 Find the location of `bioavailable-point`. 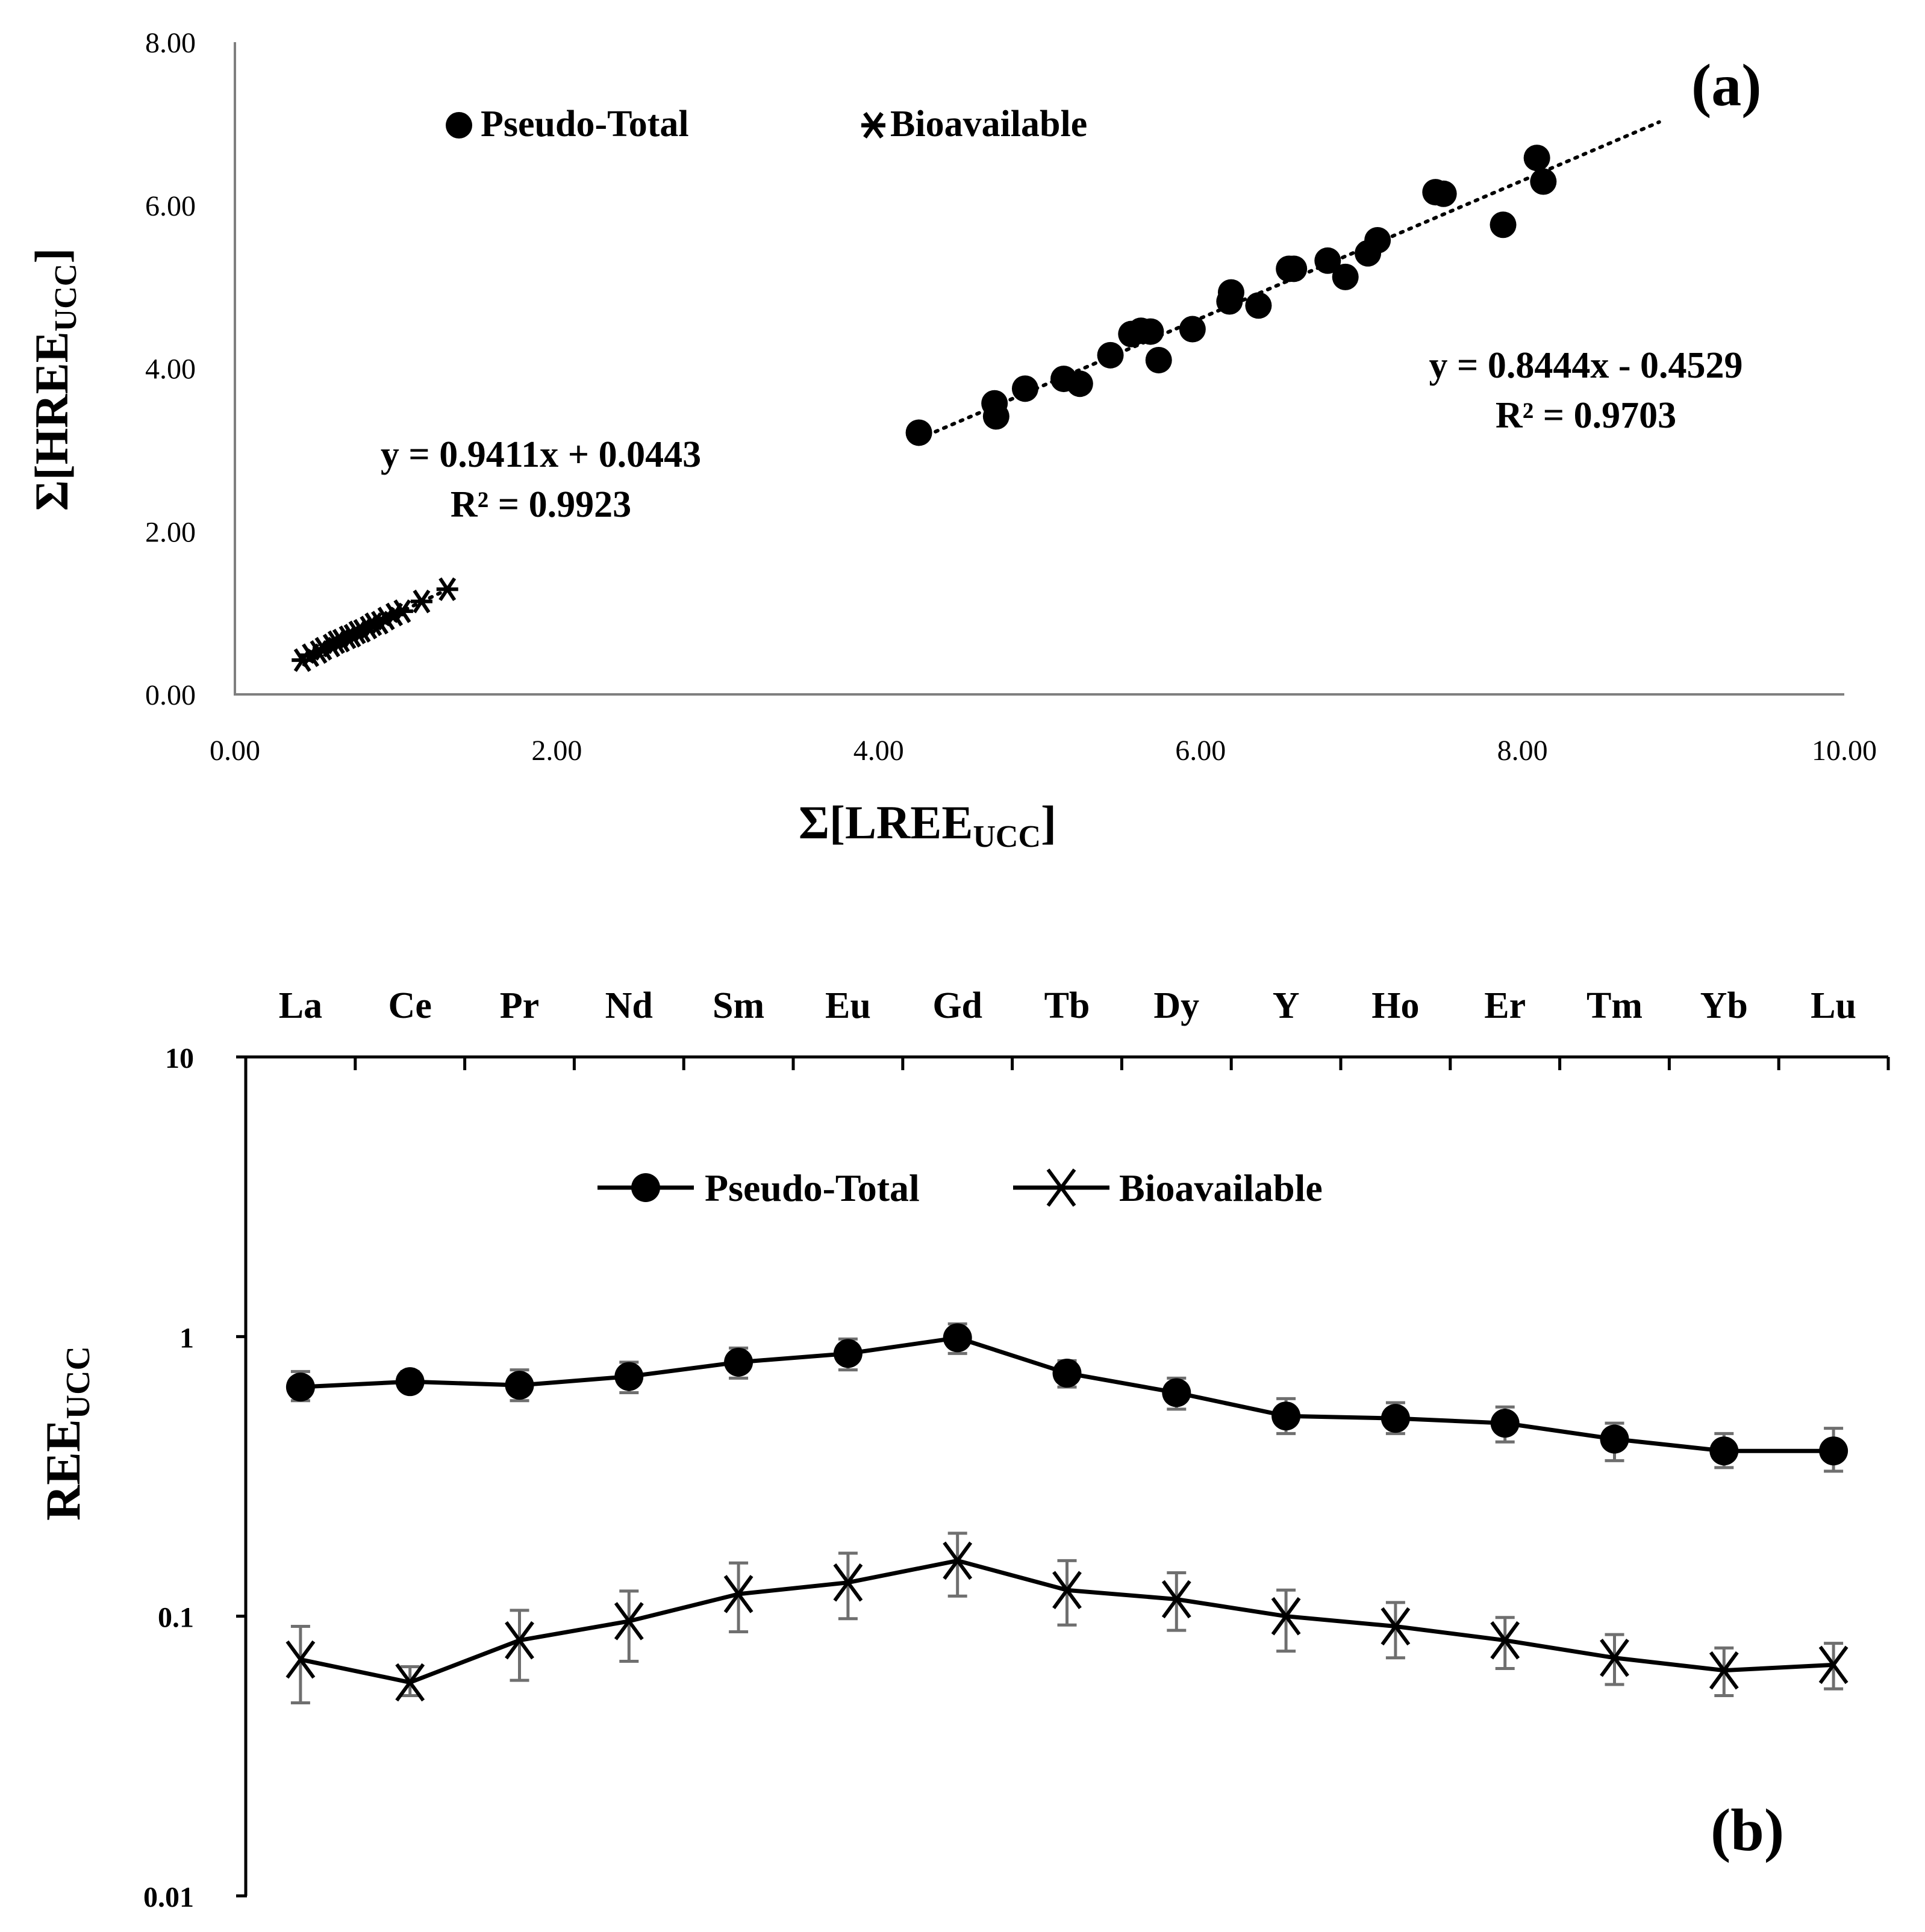

bioavailable-point is located at coordinates (447, 589).